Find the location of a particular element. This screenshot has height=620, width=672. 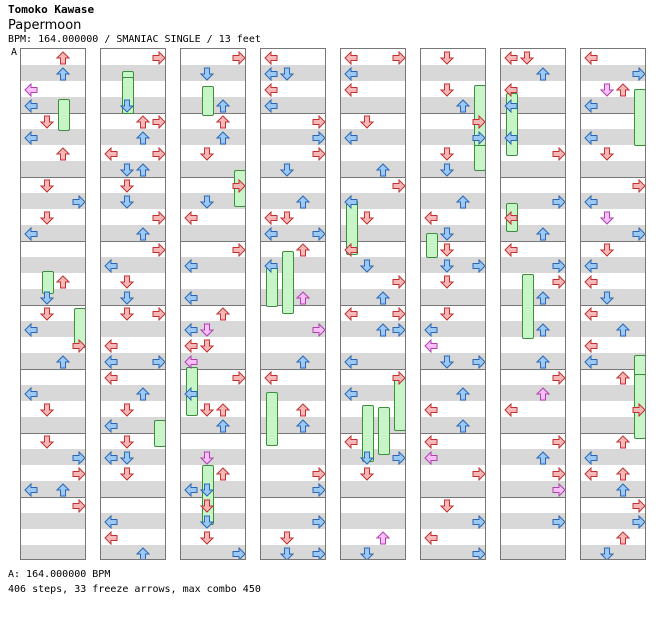

artist-name: Tomoko Kawase is located at coordinates (51, 9).